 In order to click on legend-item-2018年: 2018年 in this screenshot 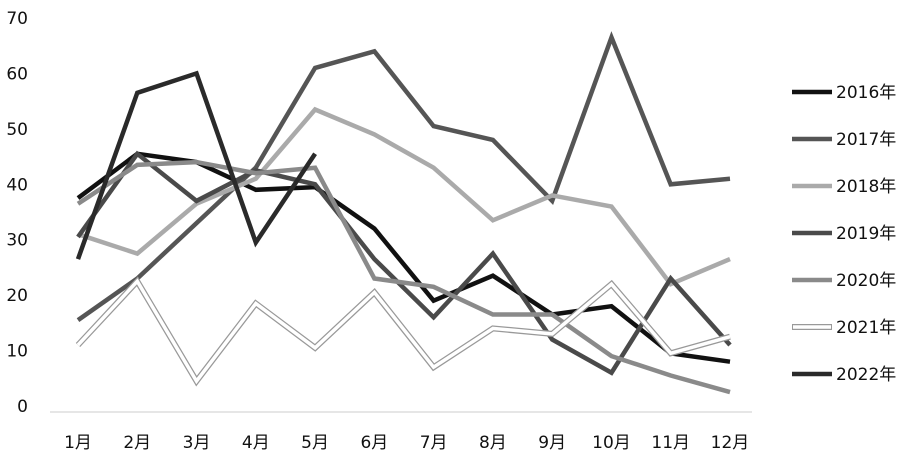, I will do `click(844, 187)`.